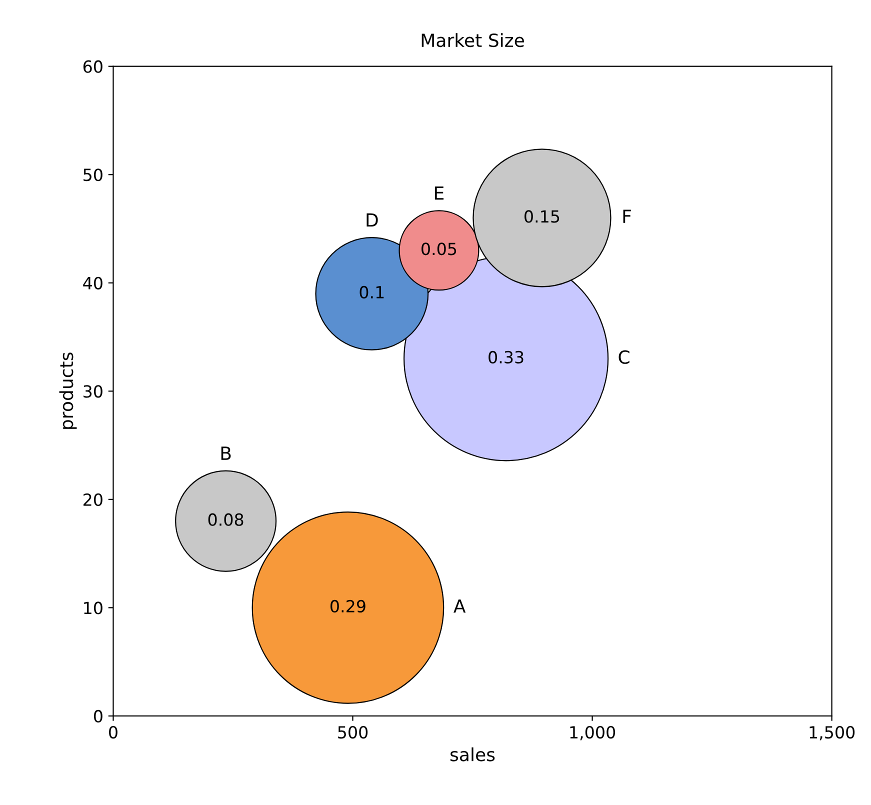 This screenshot has height=805, width=871. I want to click on y-tick-label: 40, so click(92, 283).